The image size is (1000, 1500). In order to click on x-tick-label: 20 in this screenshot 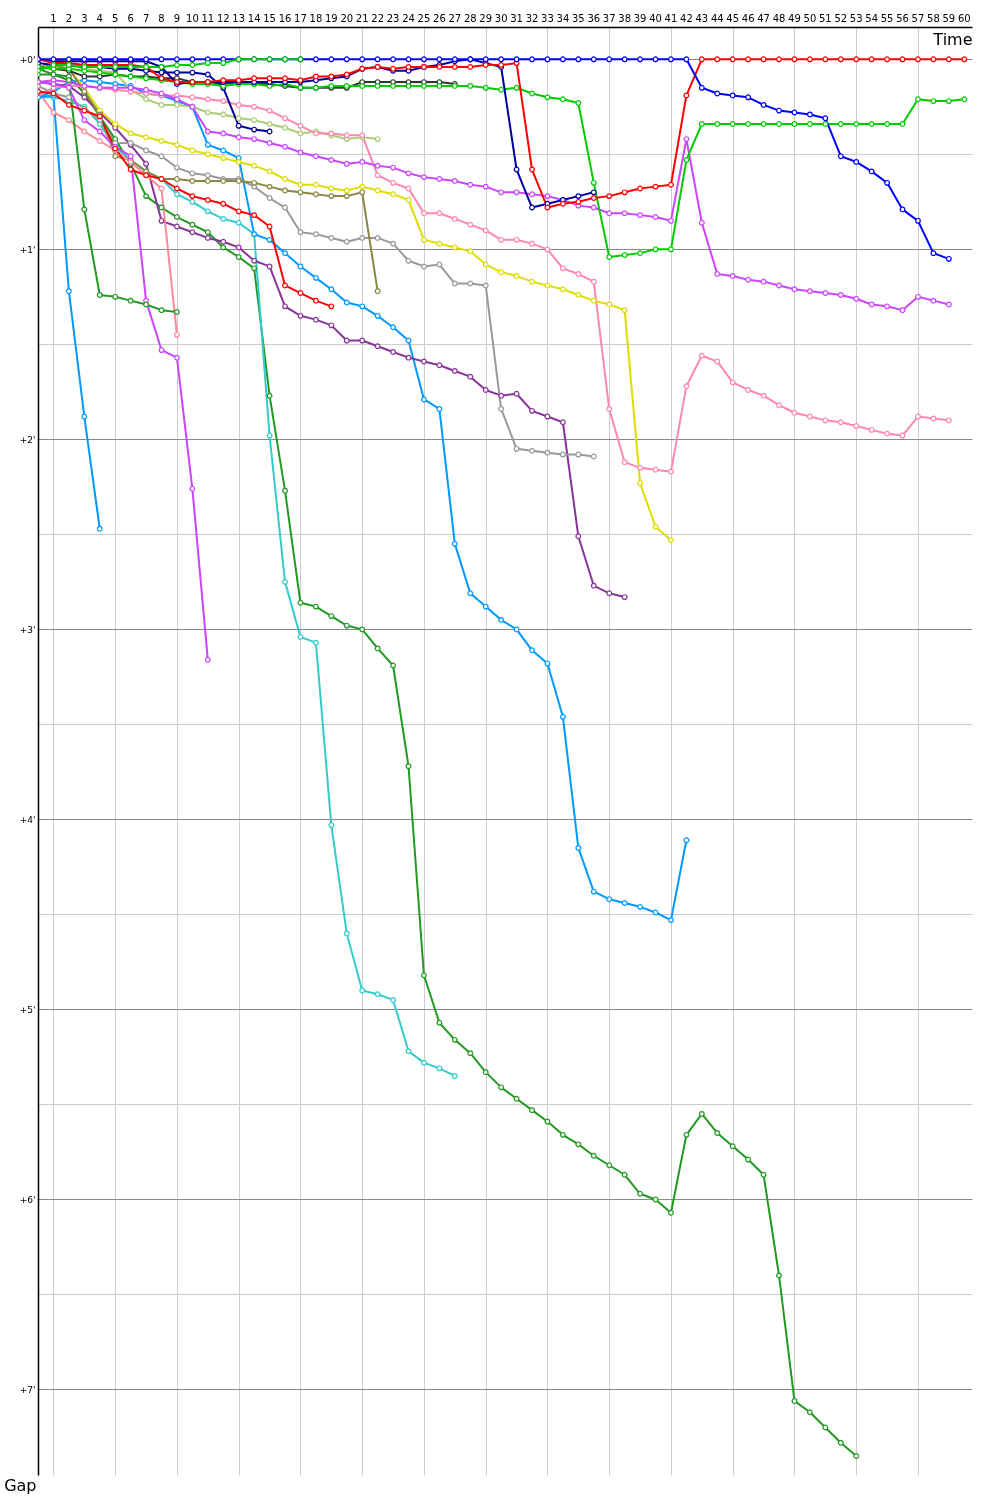, I will do `click(347, 18)`.